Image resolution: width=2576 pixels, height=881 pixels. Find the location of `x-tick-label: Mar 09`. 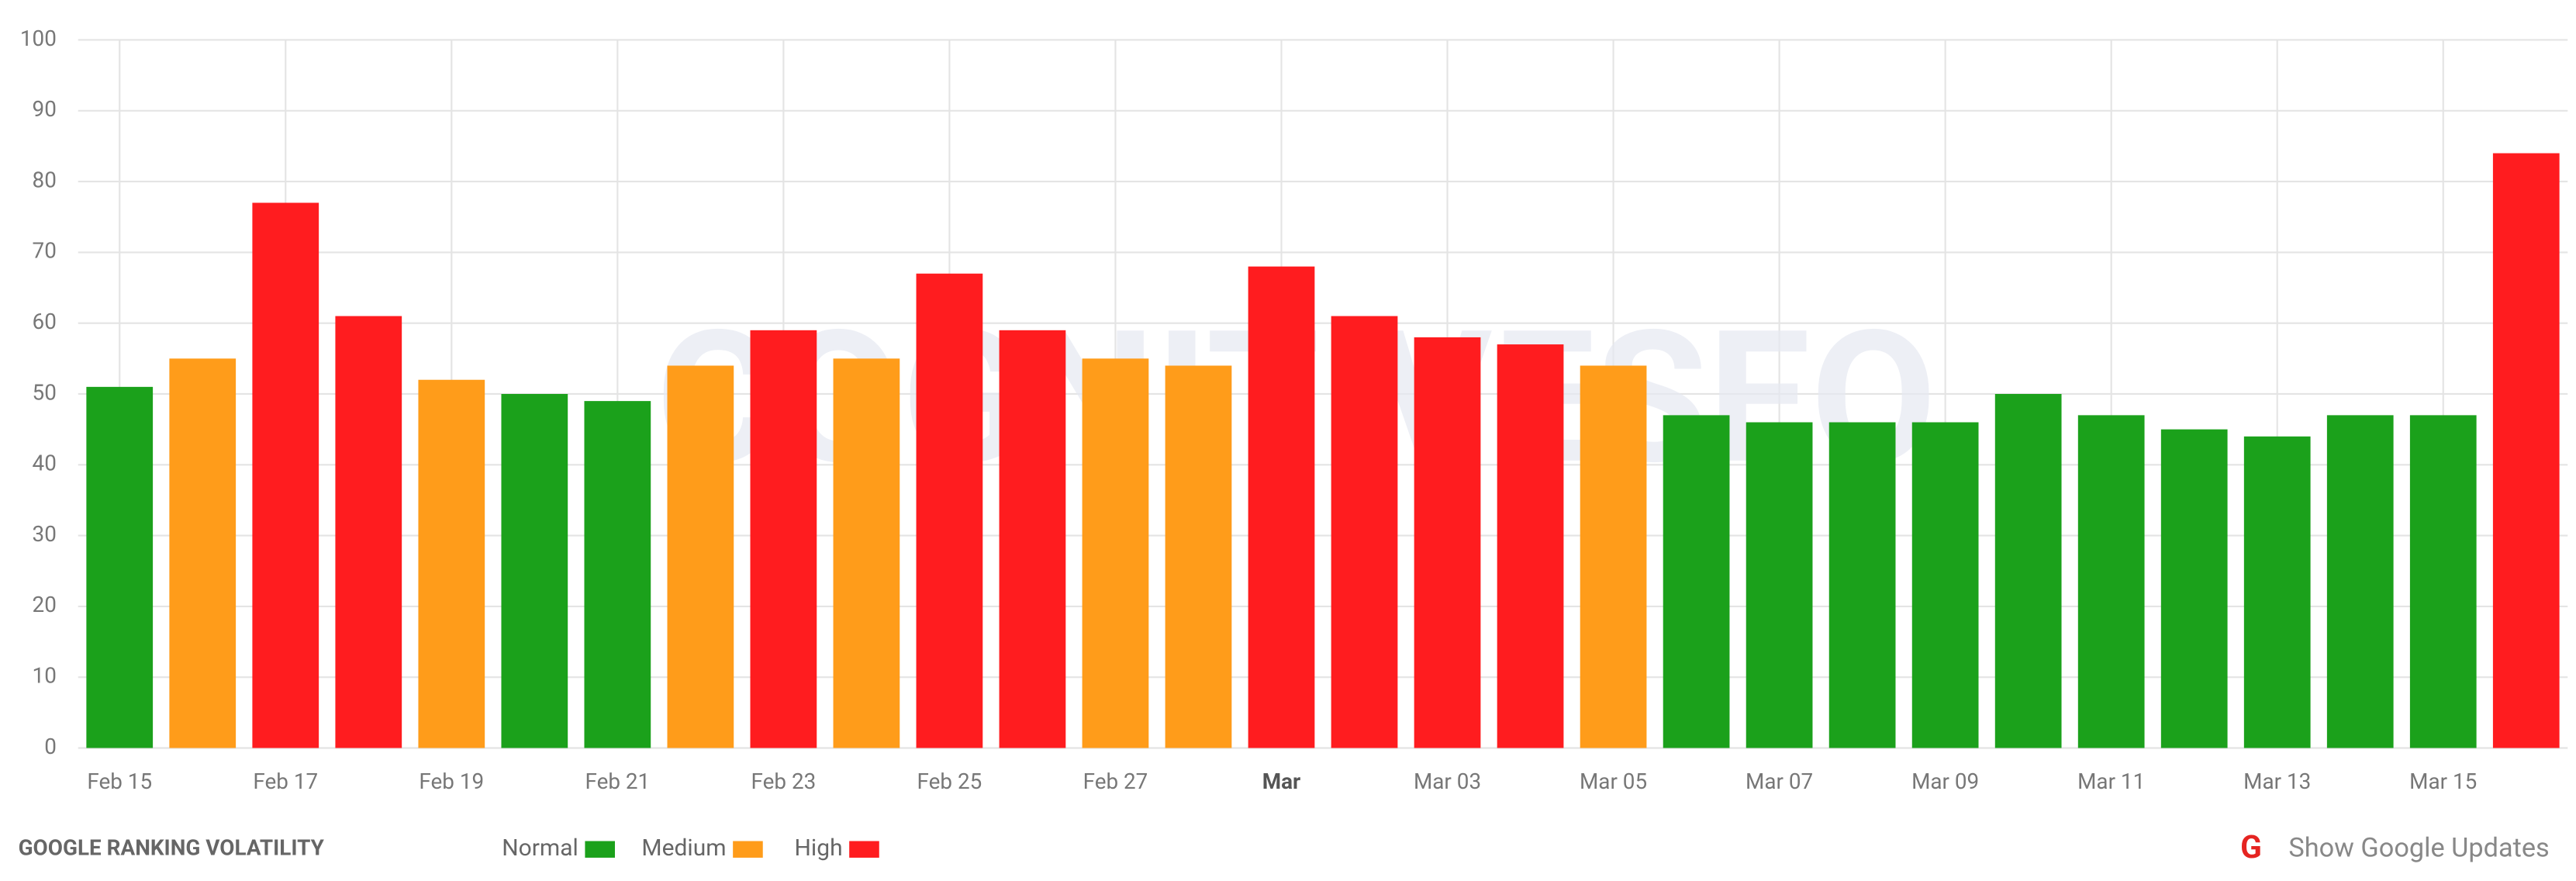

x-tick-label: Mar 09 is located at coordinates (1945, 781).